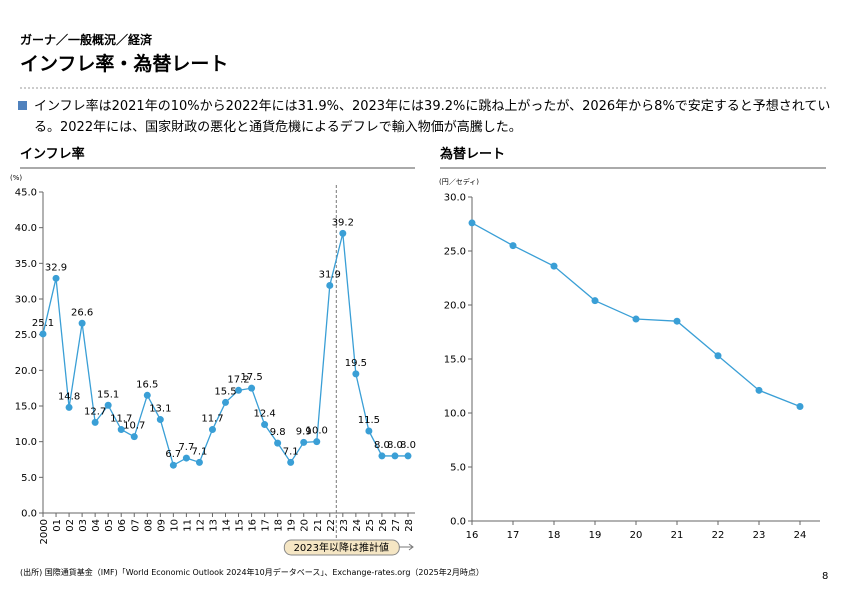 This screenshot has width=842, height=595. Describe the element at coordinates (455, 306) in the screenshot. I see `y-tick-label: 20.0` at that location.